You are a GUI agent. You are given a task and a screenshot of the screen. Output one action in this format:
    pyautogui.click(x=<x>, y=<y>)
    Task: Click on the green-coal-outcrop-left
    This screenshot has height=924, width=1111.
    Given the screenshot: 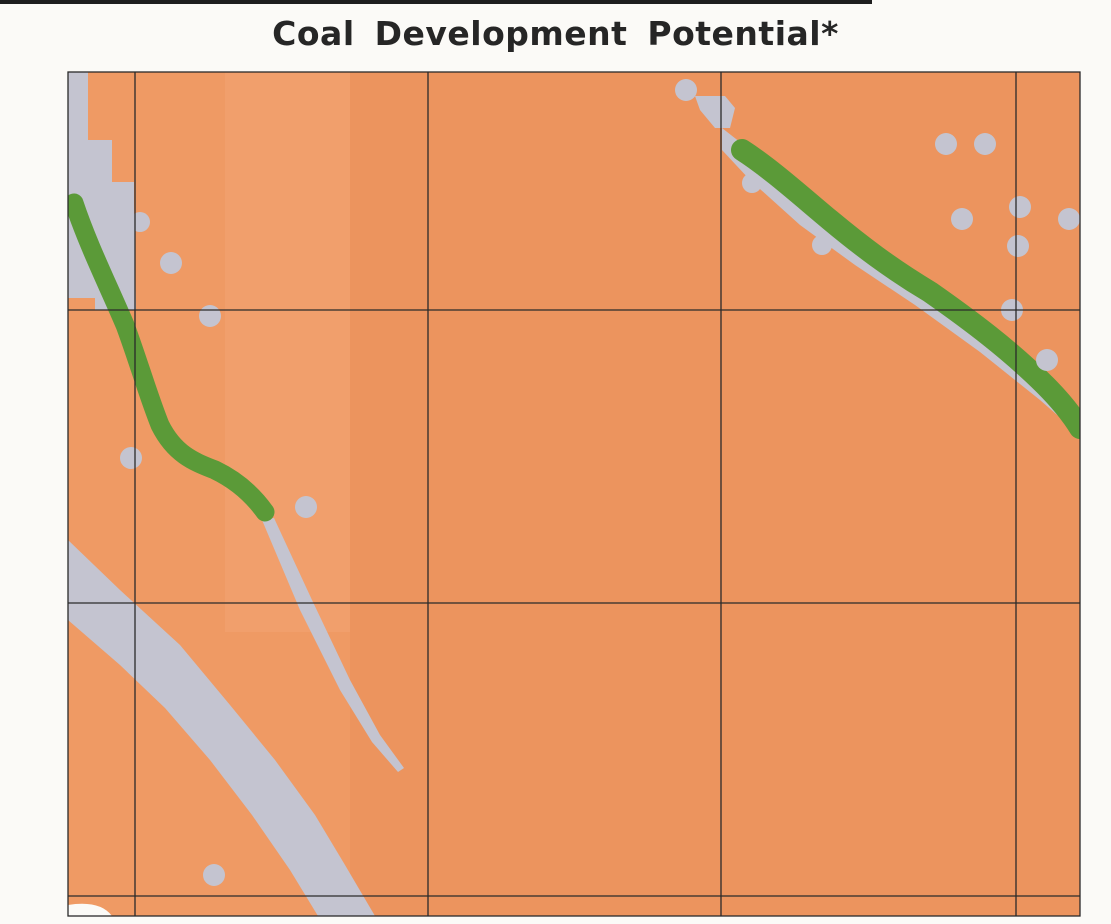 What is the action you would take?
    pyautogui.click(x=171, y=357)
    